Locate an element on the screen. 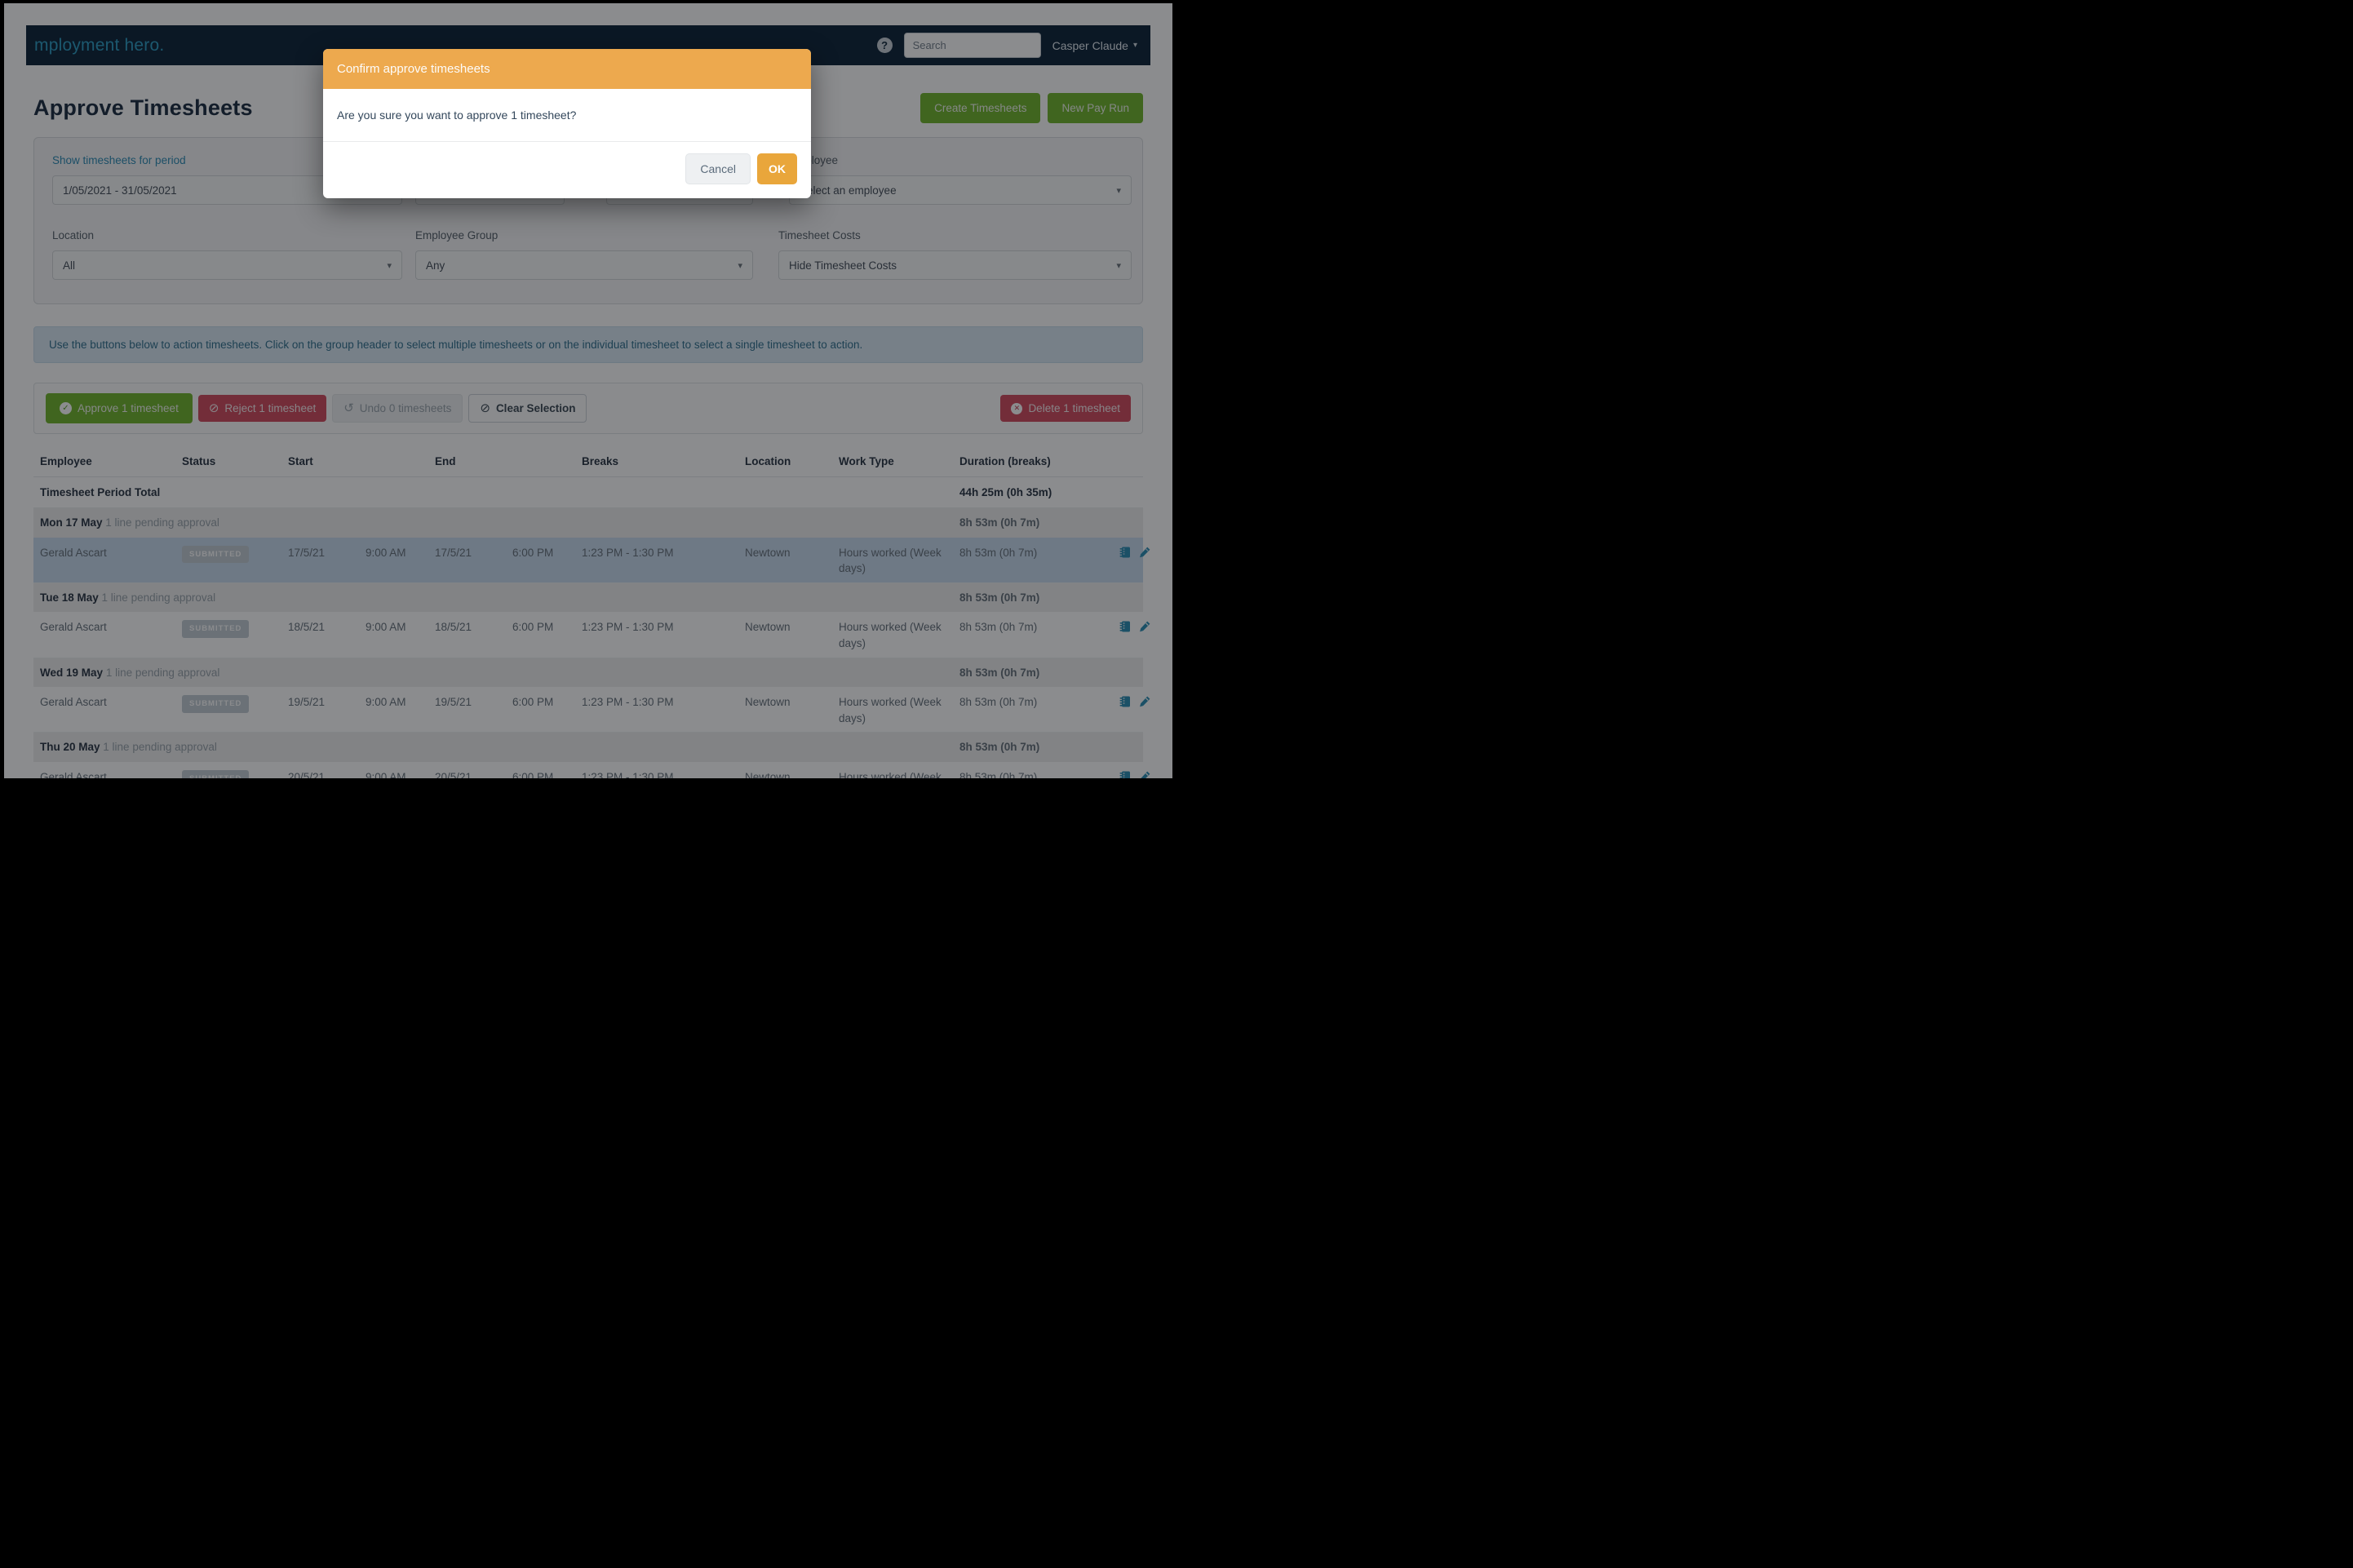 This screenshot has width=2353, height=1568. timesheet-costs-select: Hide Timesheet Costs ▾ is located at coordinates (955, 265).